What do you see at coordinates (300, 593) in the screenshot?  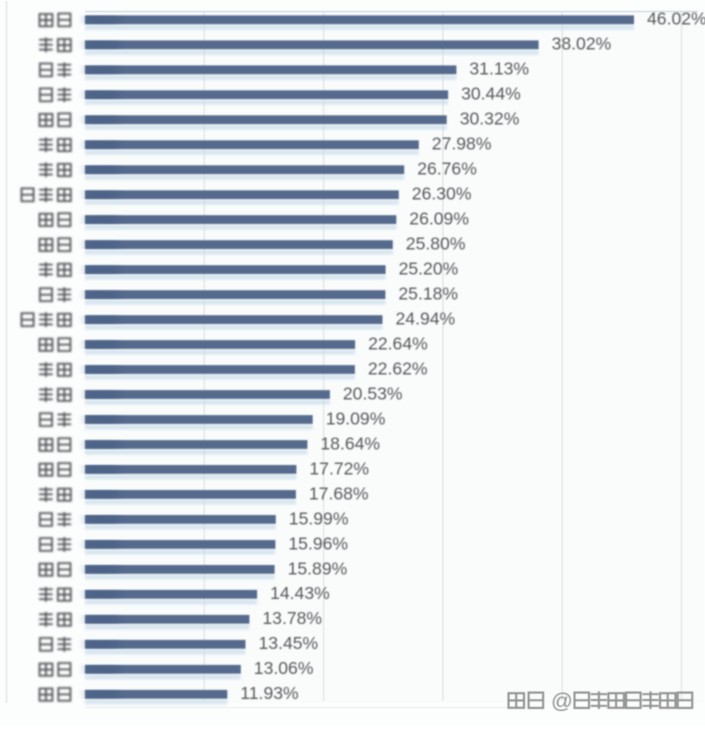 I see `svg-text: 14.43%` at bounding box center [300, 593].